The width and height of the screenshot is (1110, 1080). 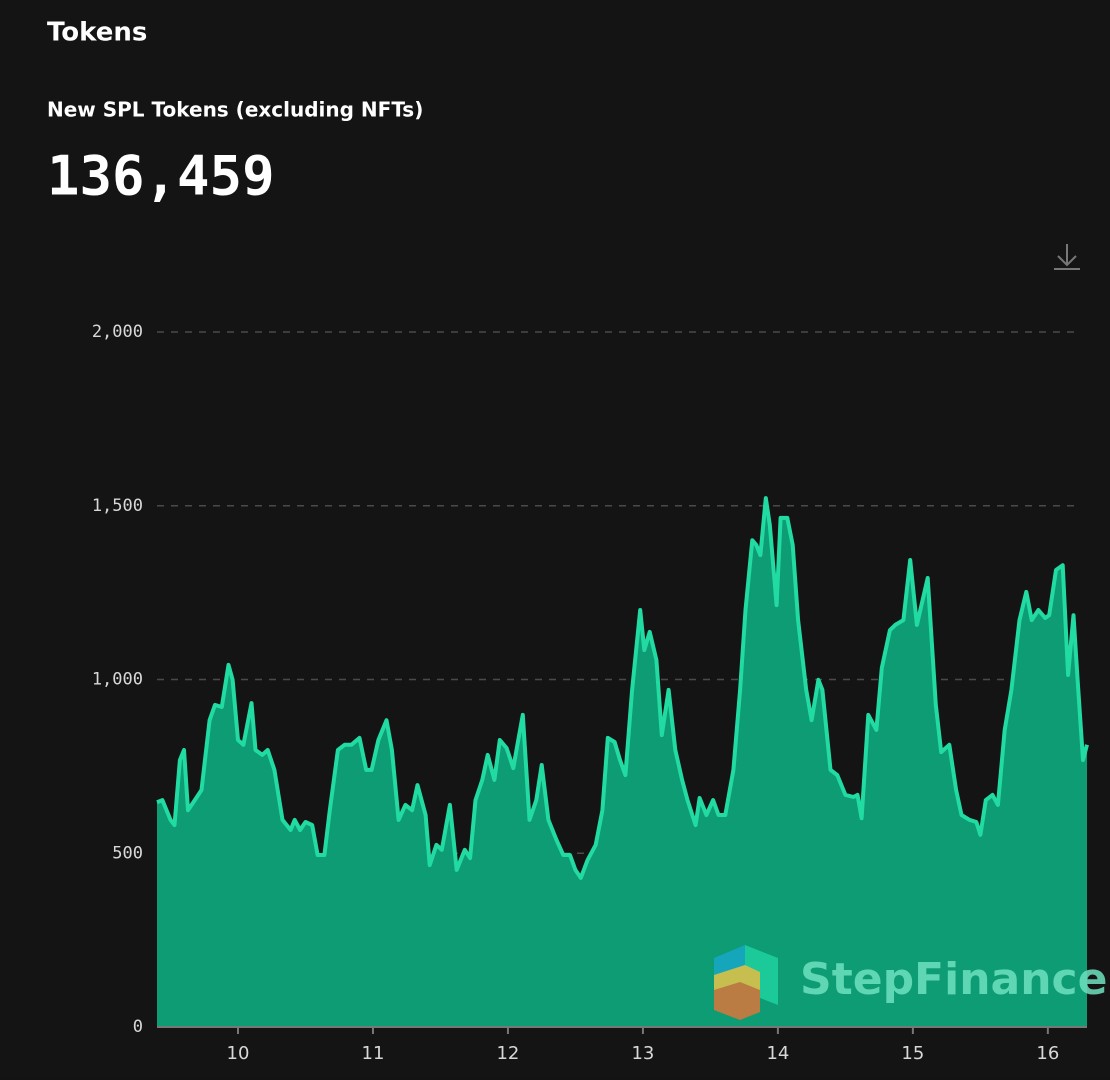 What do you see at coordinates (373, 1053) in the screenshot?
I see `x-tick-label: 11` at bounding box center [373, 1053].